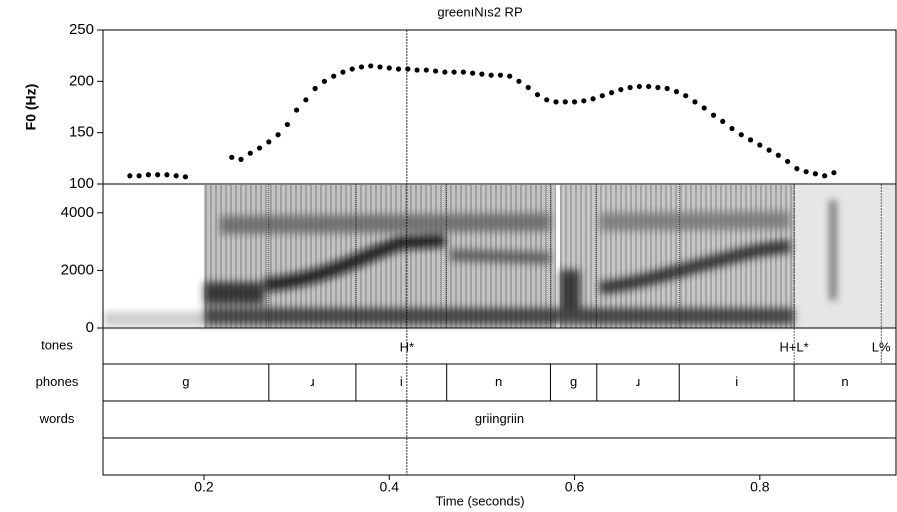 The width and height of the screenshot is (897, 512). Describe the element at coordinates (81, 183) in the screenshot. I see `y-tick-label: 100` at that location.